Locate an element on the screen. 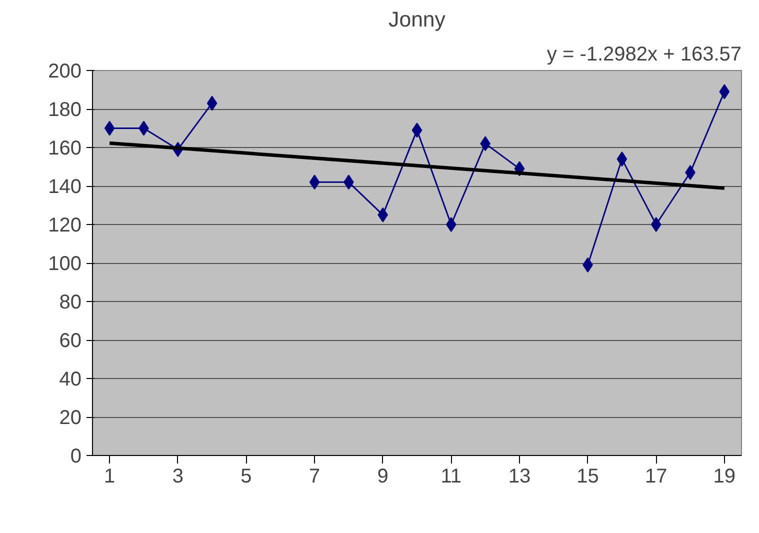 This screenshot has height=533, width=759. y-tick-label: 100 is located at coordinates (65, 264).